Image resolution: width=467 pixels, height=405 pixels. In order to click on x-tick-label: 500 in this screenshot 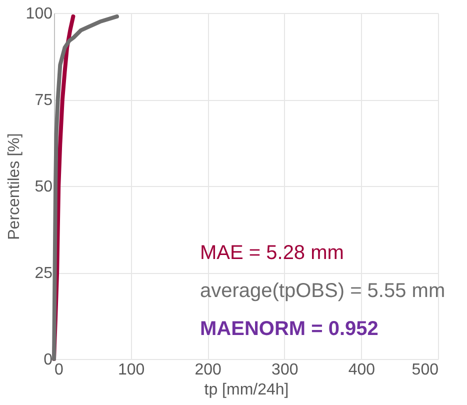, I will do `click(425, 370)`.